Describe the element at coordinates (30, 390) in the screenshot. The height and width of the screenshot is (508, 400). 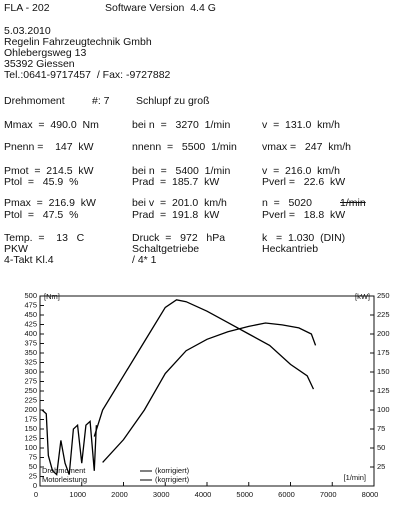
I see `y-tick-label: 250` at that location.